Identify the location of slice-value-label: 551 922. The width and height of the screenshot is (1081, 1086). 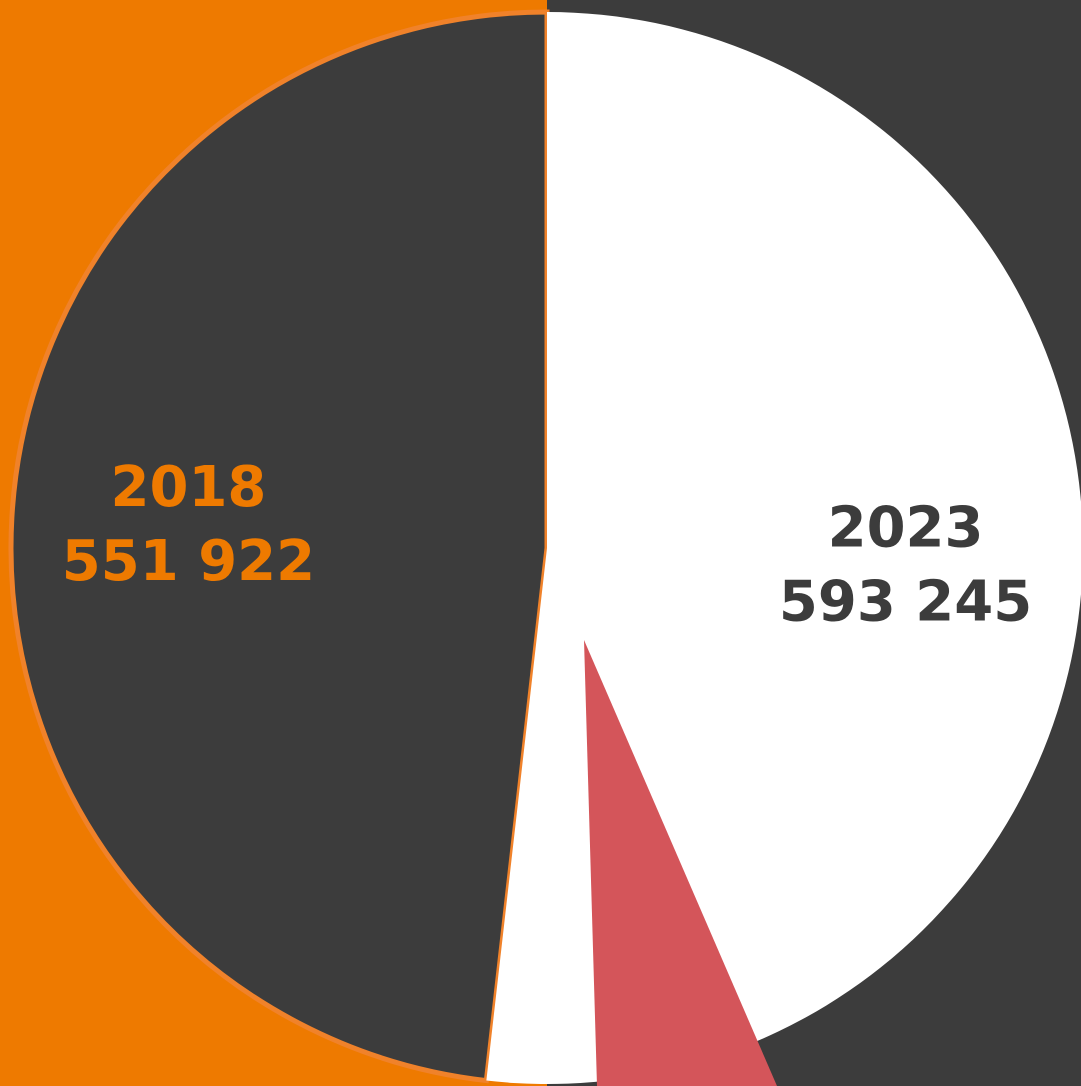
(188, 561).